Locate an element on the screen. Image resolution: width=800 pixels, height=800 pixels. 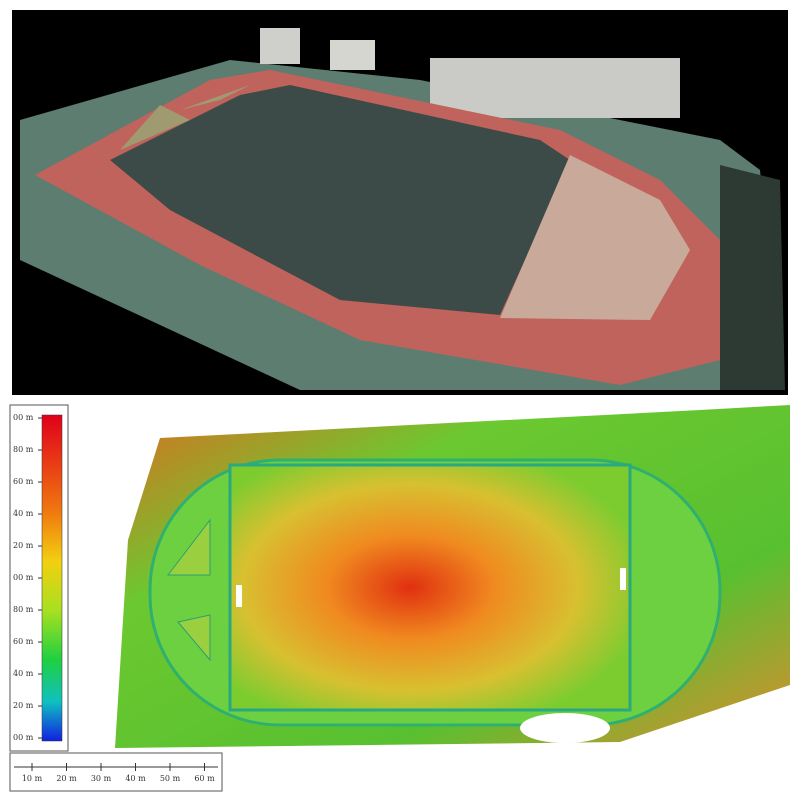
scale-label: 20 m is located at coordinates (66, 778).